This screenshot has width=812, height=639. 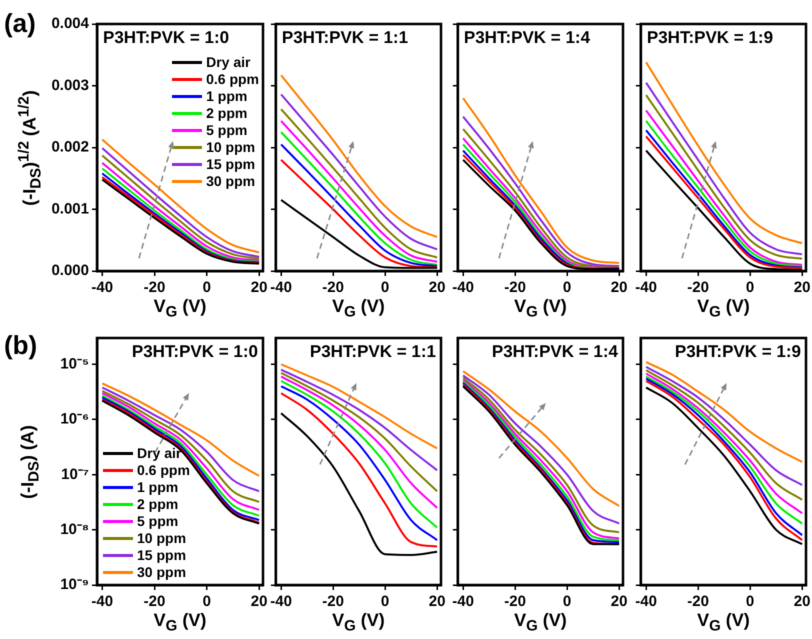 What do you see at coordinates (70, 85) in the screenshot?
I see `y-tick-label: 0.003` at bounding box center [70, 85].